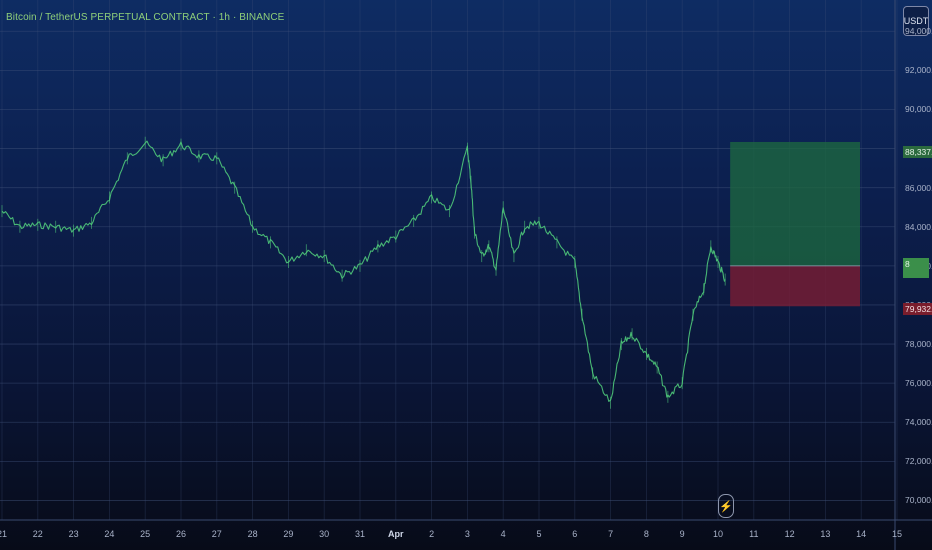 The height and width of the screenshot is (550, 932). Describe the element at coordinates (73, 534) in the screenshot. I see `time-tick-label: 23` at that location.